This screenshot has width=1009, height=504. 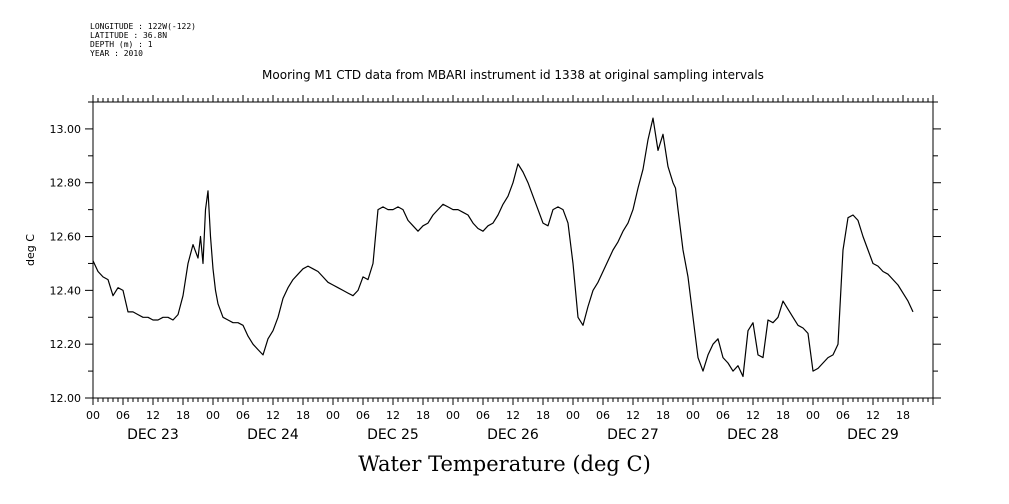 I want to click on metadata-longitude: LONGITUDE : 122W(-122), so click(x=143, y=26).